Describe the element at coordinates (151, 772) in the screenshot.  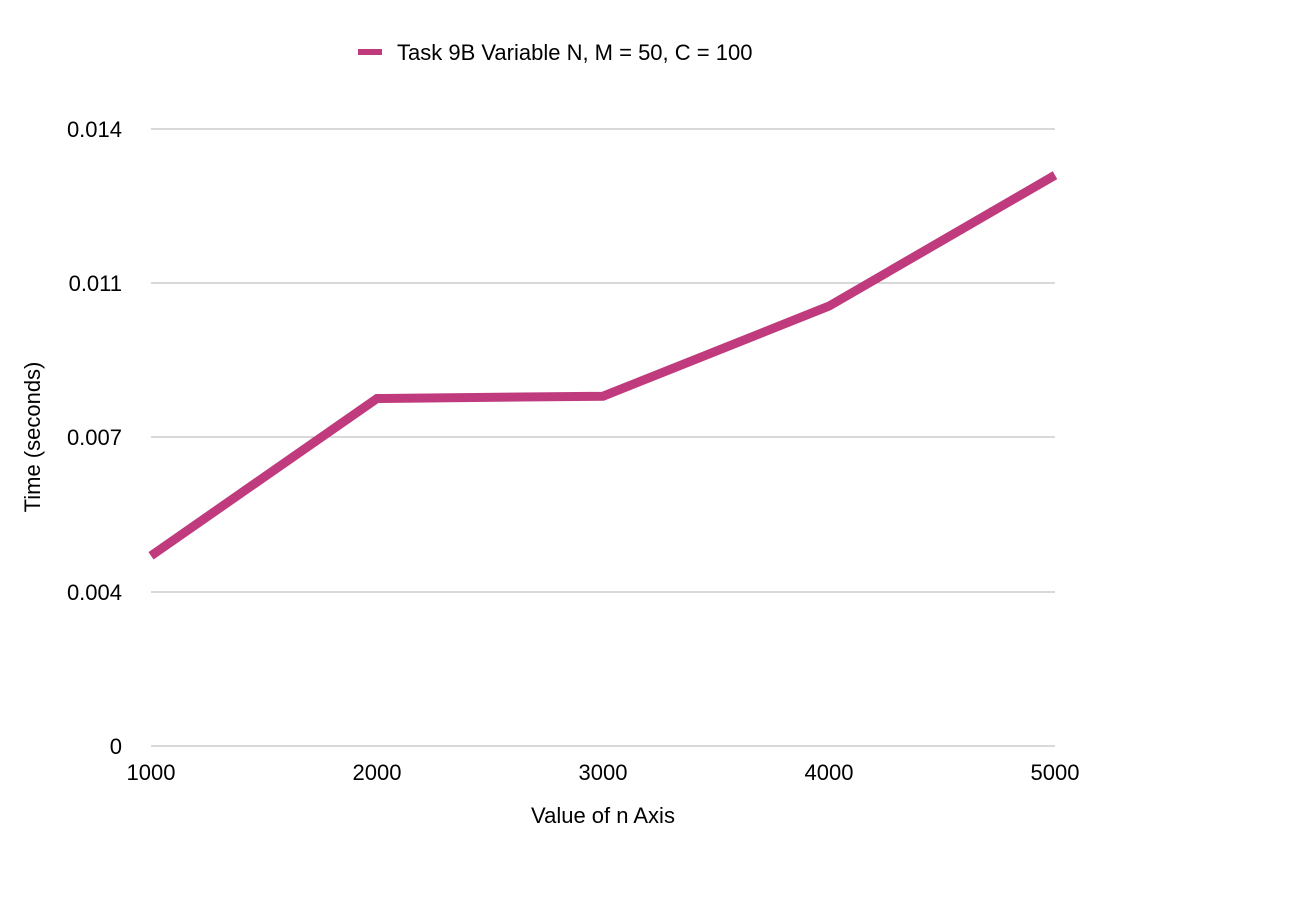
I see `x-tick-label: 1000` at that location.